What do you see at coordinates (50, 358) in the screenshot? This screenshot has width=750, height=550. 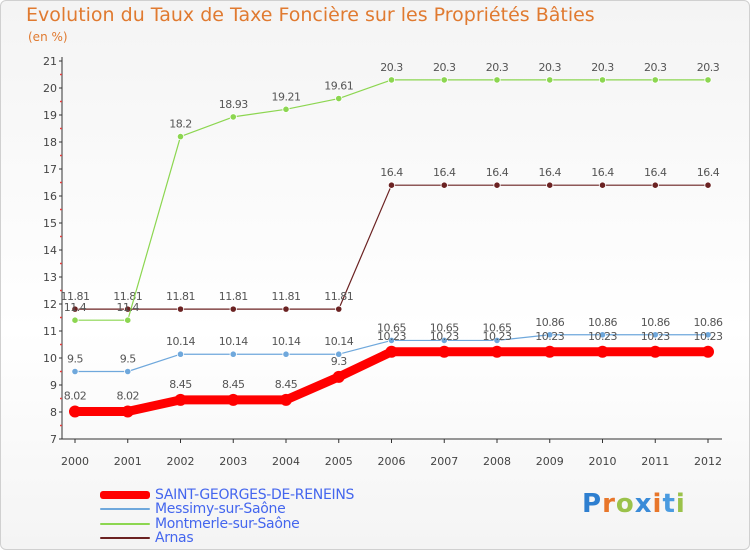 I see `y-tick-label: 10` at bounding box center [50, 358].